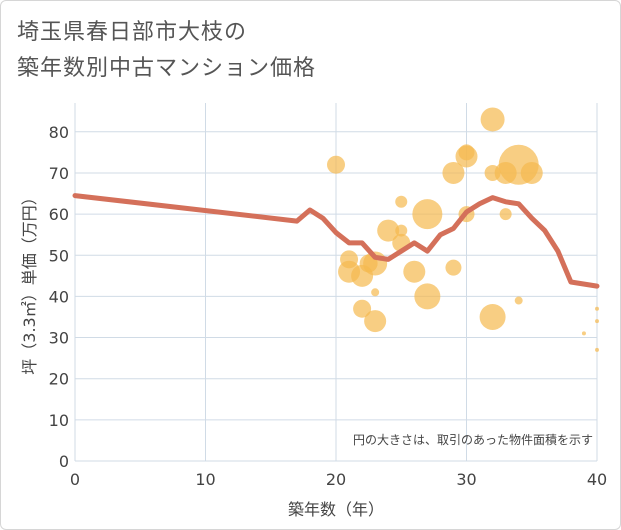 This screenshot has height=530, width=621. What do you see at coordinates (336, 479) in the screenshot?
I see `x-tick-label: 20` at bounding box center [336, 479].